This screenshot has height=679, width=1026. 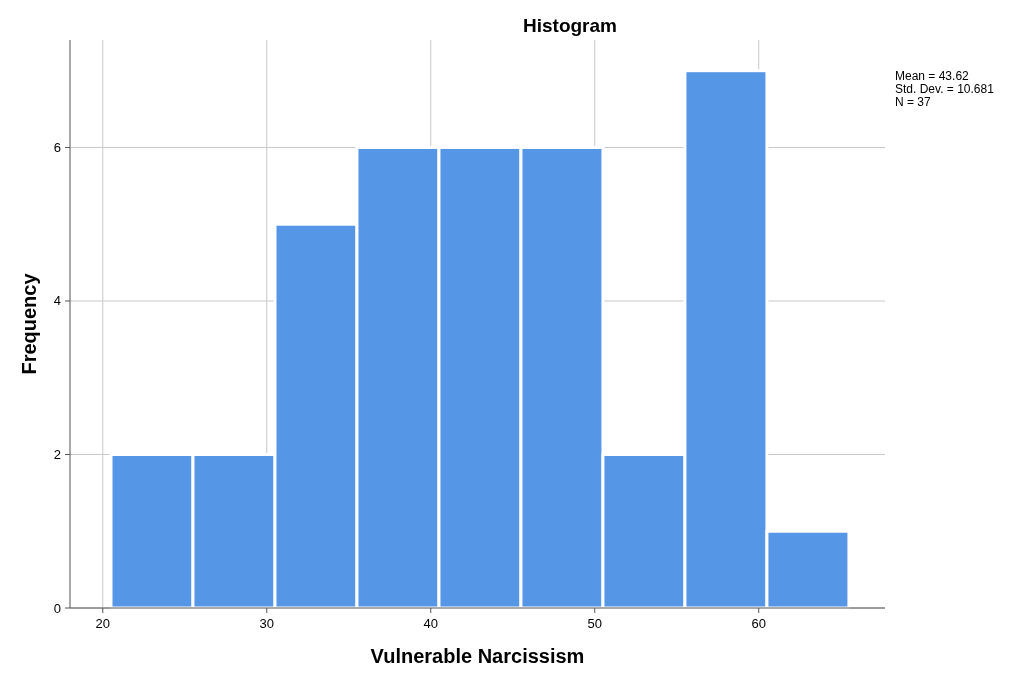 I want to click on x-tick-label: 30, so click(x=267, y=623).